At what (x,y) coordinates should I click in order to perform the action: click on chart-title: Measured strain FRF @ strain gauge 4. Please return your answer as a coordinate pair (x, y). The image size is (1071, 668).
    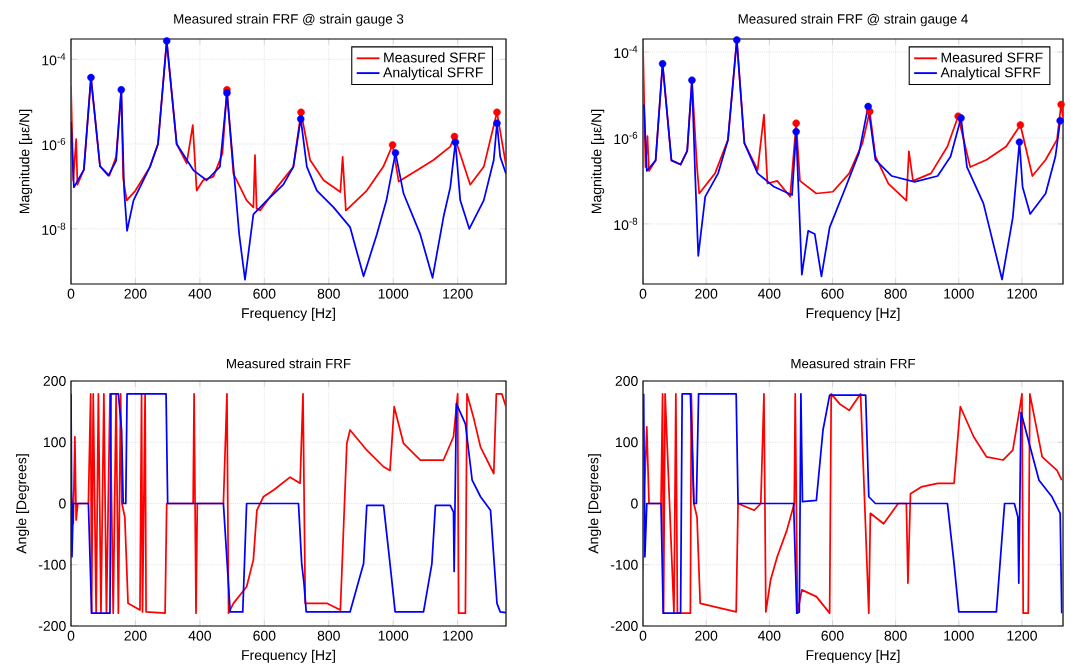
    Looking at the image, I should click on (853, 20).